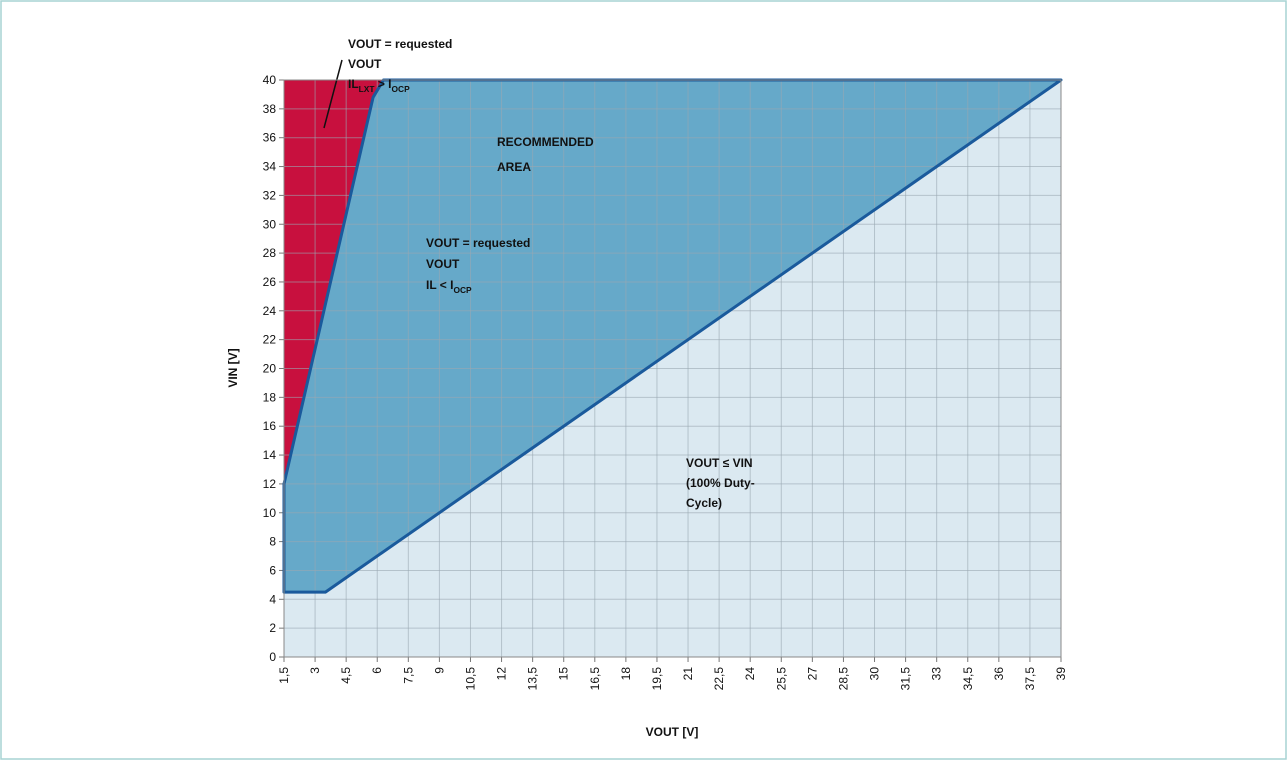  Describe the element at coordinates (272, 570) in the screenshot. I see `y-tick-label: 6` at that location.